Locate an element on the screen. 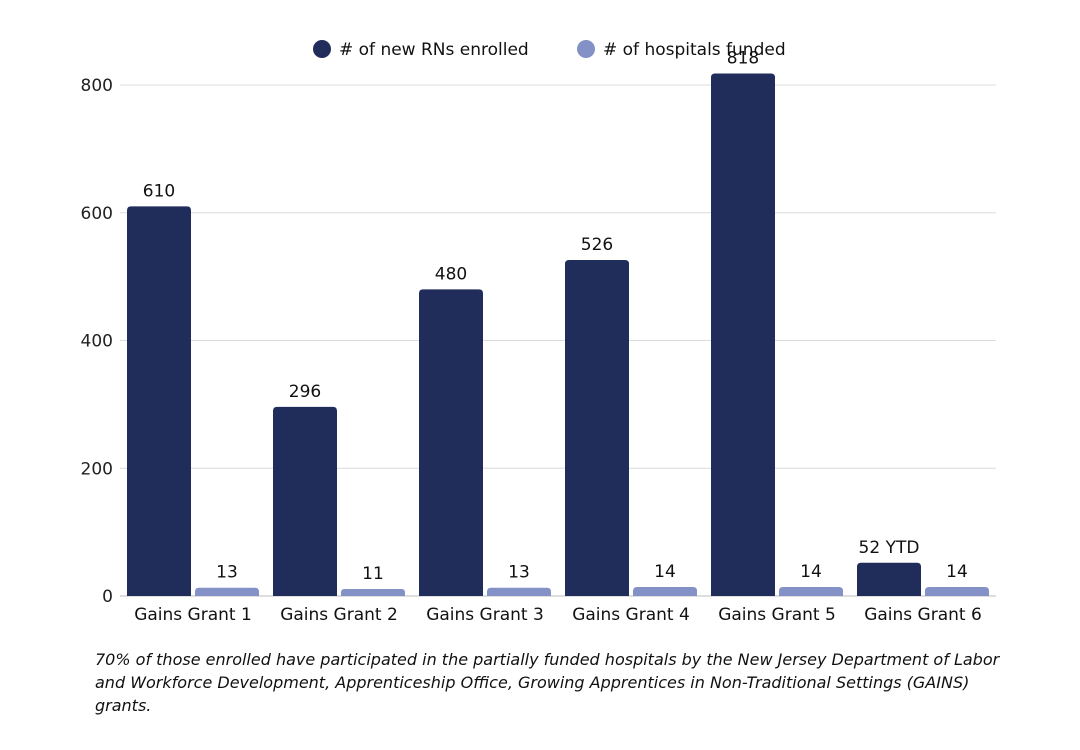 This screenshot has height=750, width=1080. y-axis-ticks: 0 200 400 600 800 is located at coordinates (97, 341).